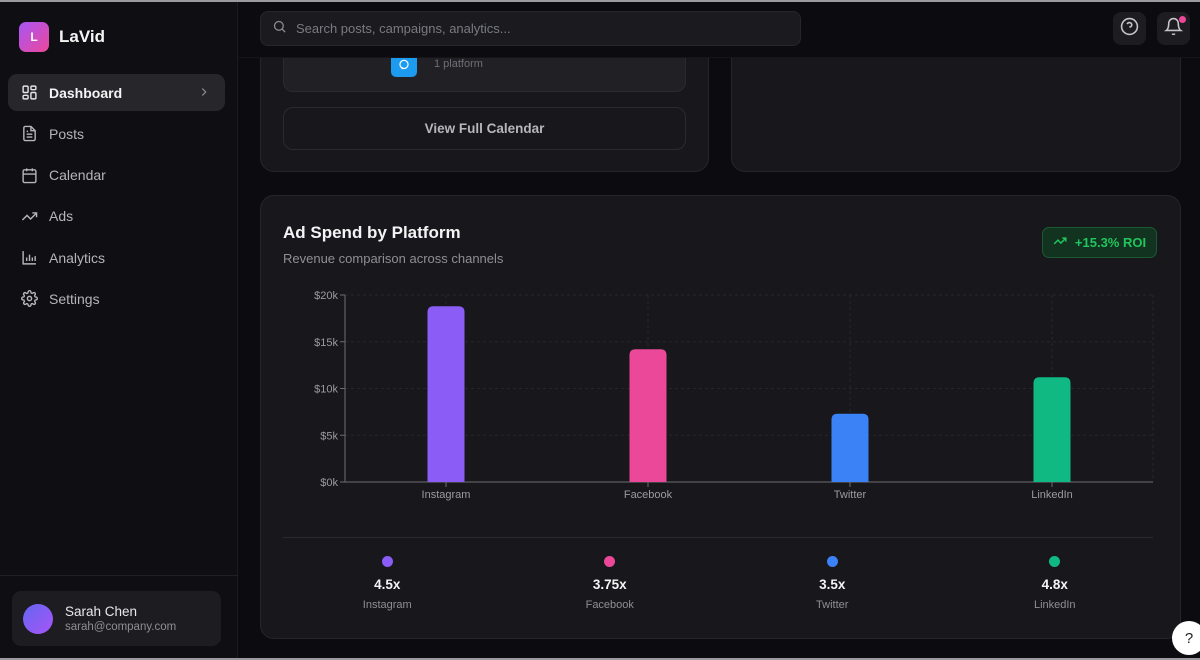 This screenshot has width=1200, height=660. Describe the element at coordinates (1052, 495) in the screenshot. I see `x-tick-label: LinkedIn` at that location.